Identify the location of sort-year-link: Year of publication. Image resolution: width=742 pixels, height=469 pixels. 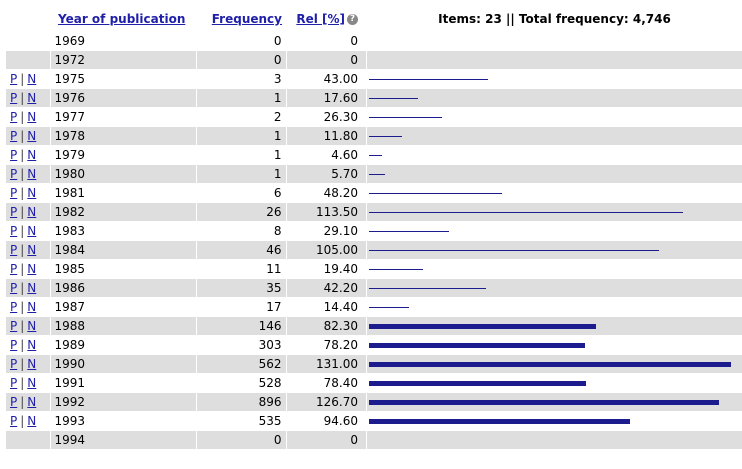
(121, 19).